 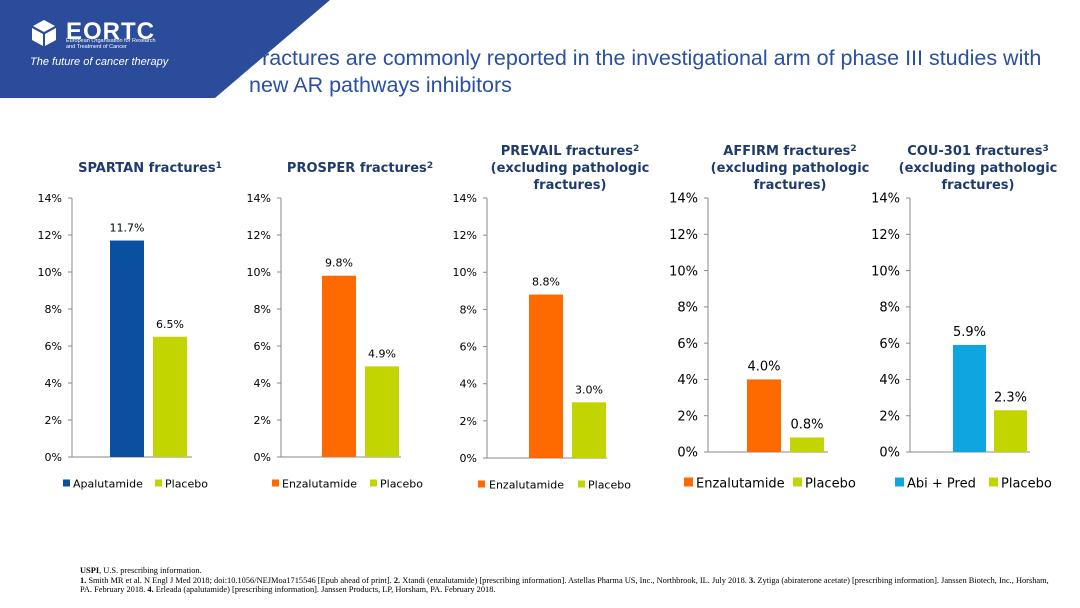 I want to click on ref-num: 3., so click(x=752, y=580).